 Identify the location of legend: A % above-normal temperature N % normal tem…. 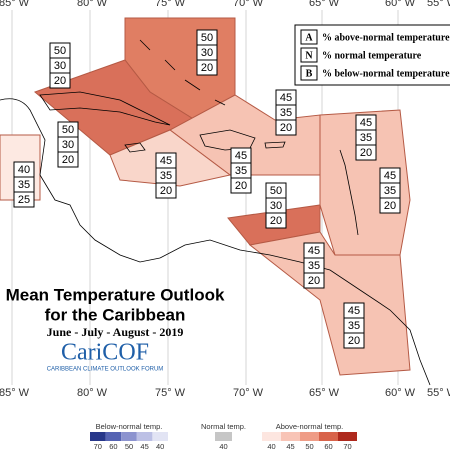
(372, 55).